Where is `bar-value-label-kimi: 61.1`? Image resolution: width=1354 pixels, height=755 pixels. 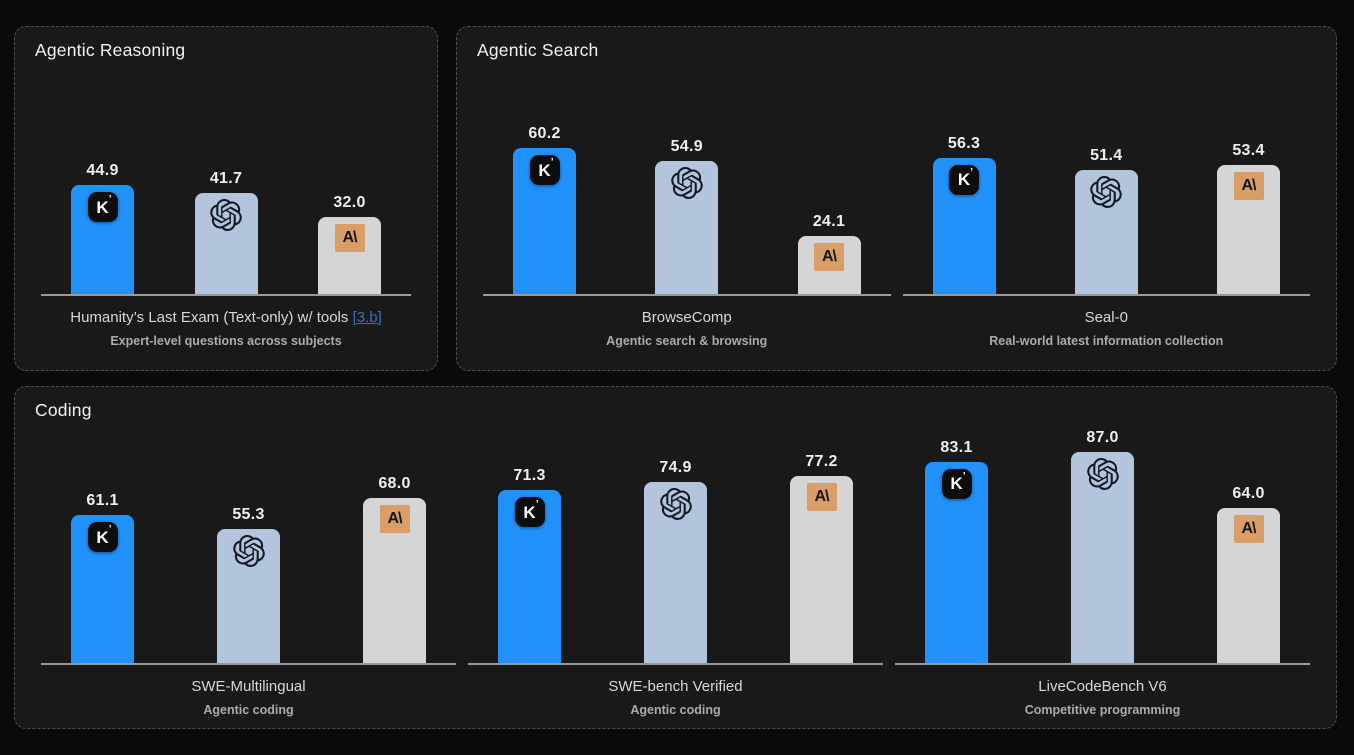 bar-value-label-kimi: 61.1 is located at coordinates (102, 501).